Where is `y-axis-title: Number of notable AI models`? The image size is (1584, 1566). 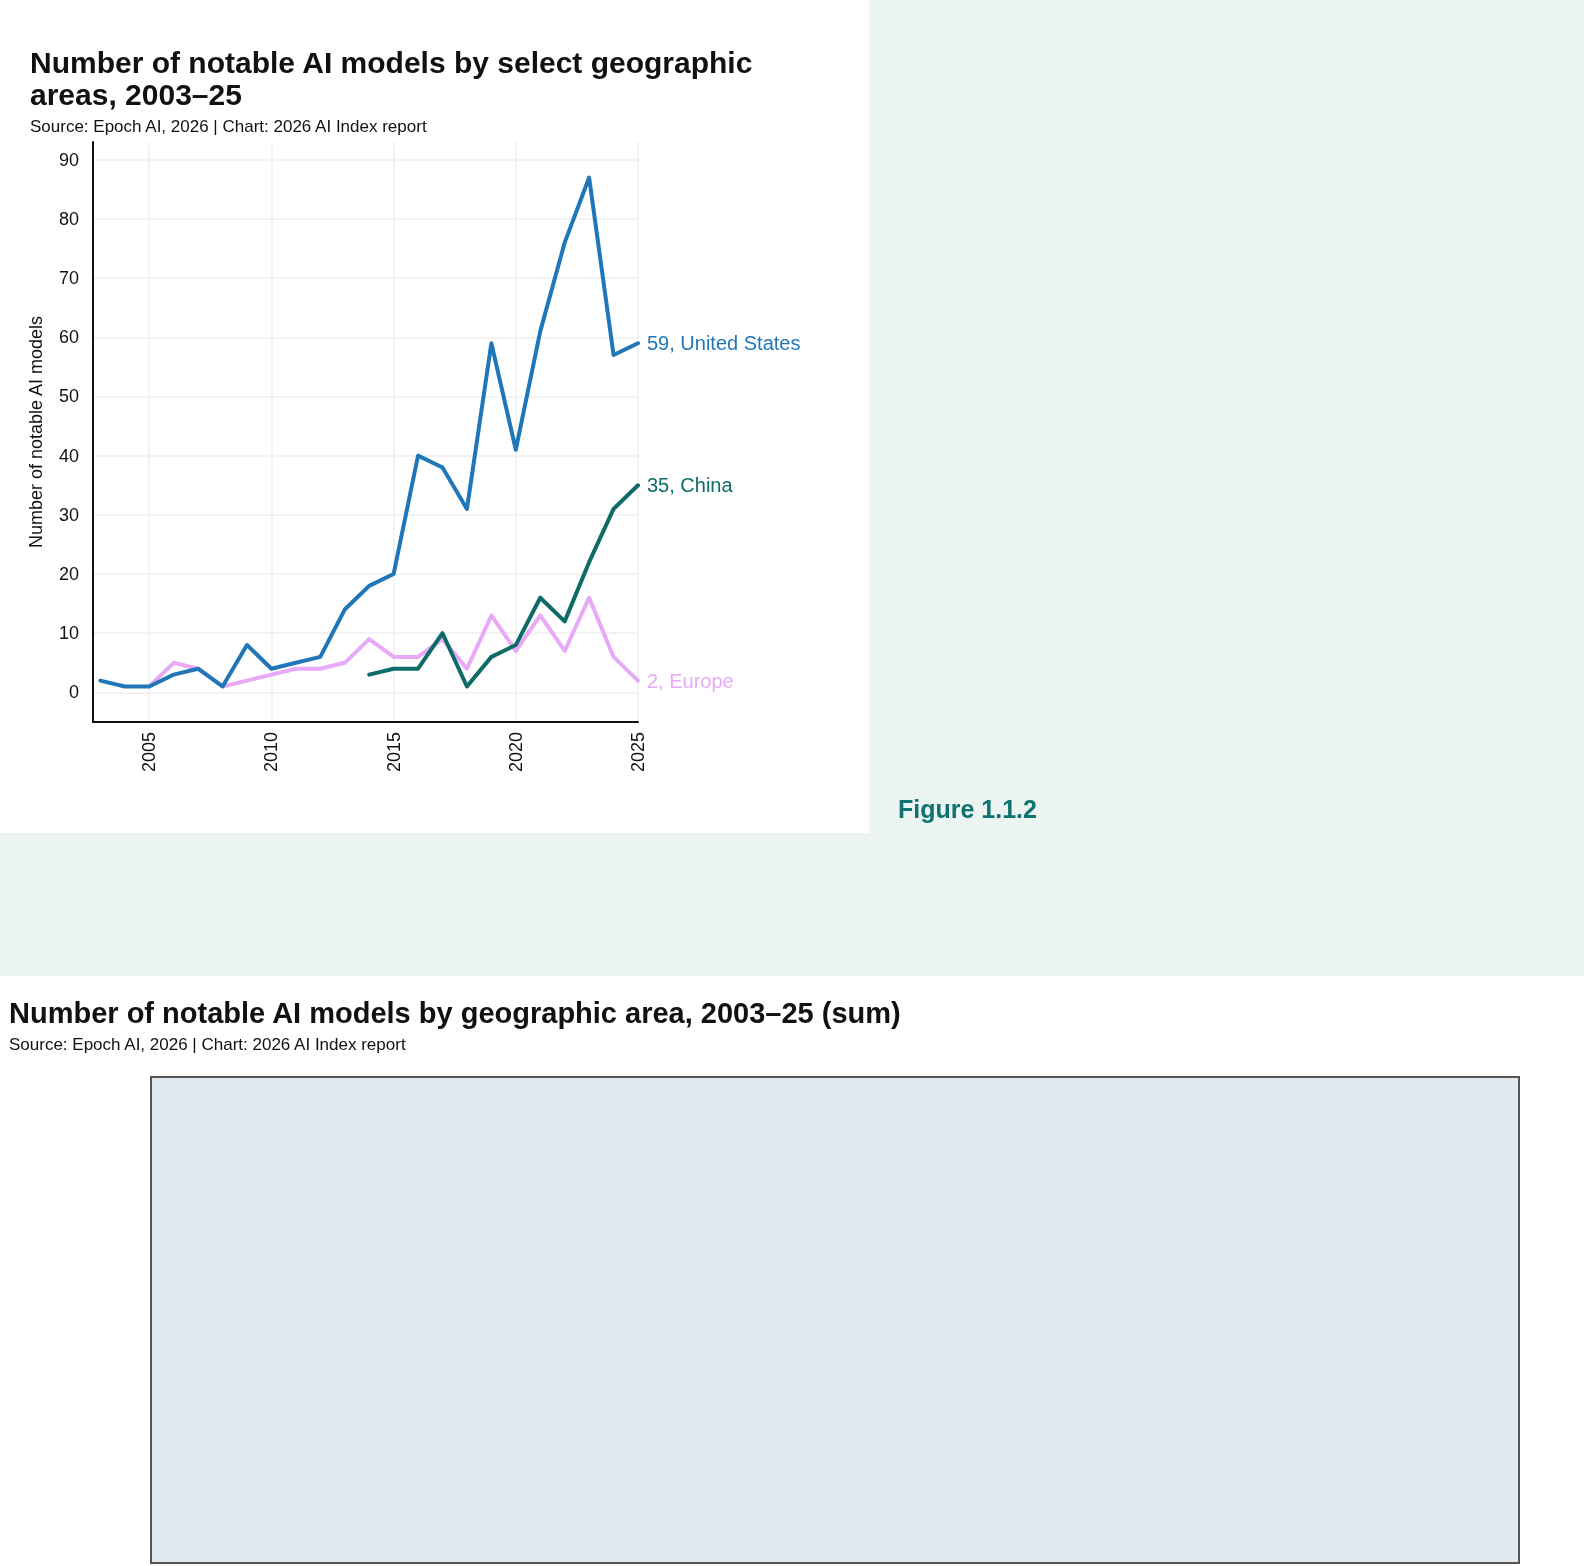
y-axis-title: Number of notable AI models is located at coordinates (36, 432).